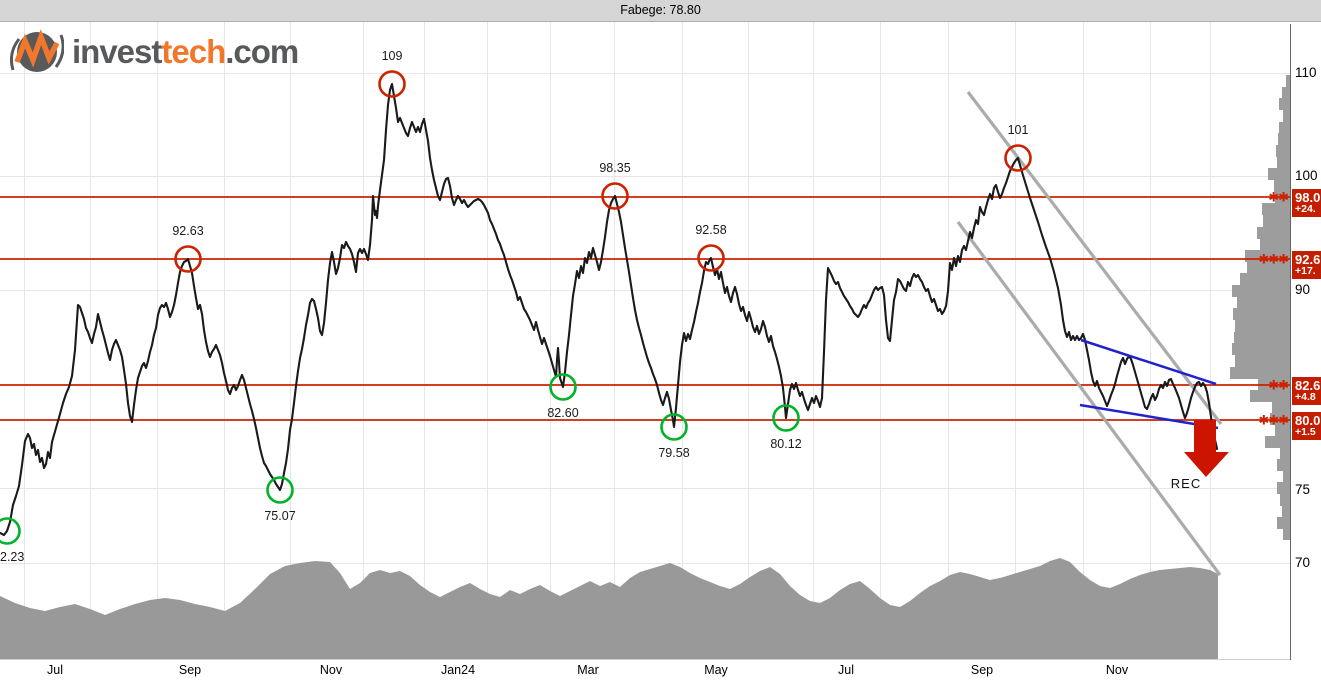 Image resolution: width=1321 pixels, height=680 pixels. What do you see at coordinates (188, 231) in the screenshot?
I see `top-price-annotation: 92.63` at bounding box center [188, 231].